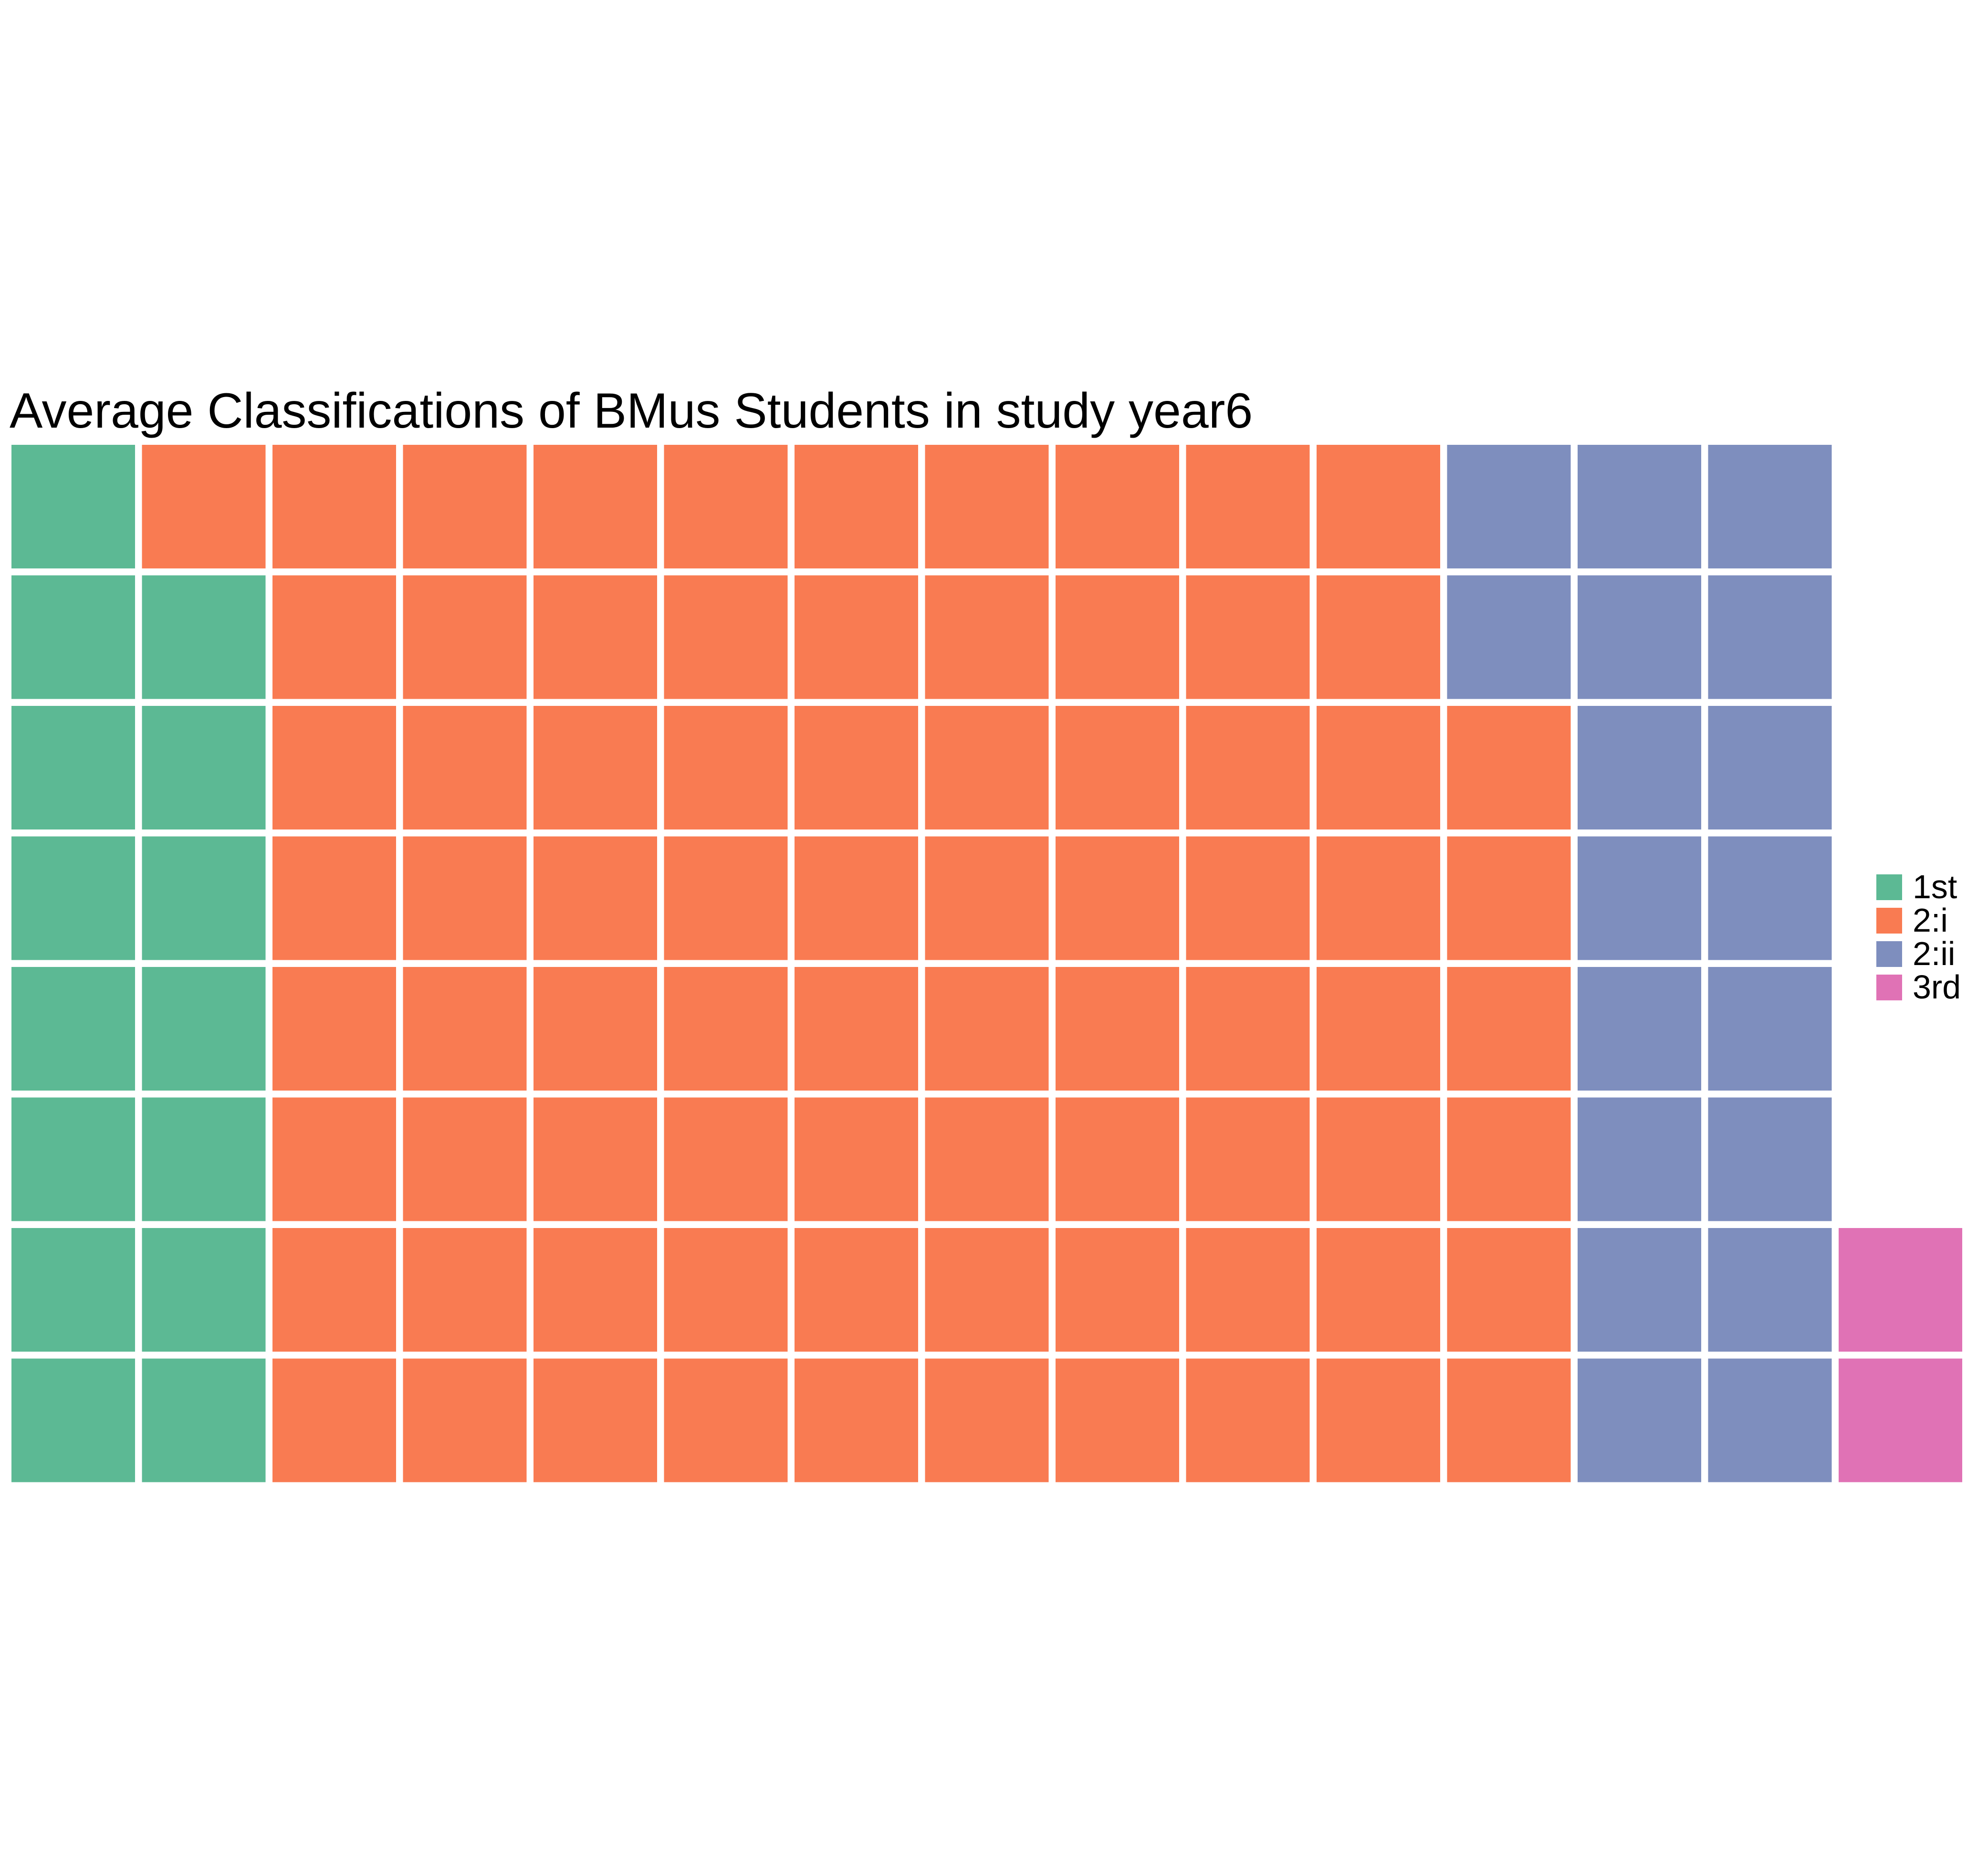 This screenshot has width=1988, height=1869. Describe the element at coordinates (1934, 954) in the screenshot. I see `legend-label-2:ii: 2:ii` at that location.